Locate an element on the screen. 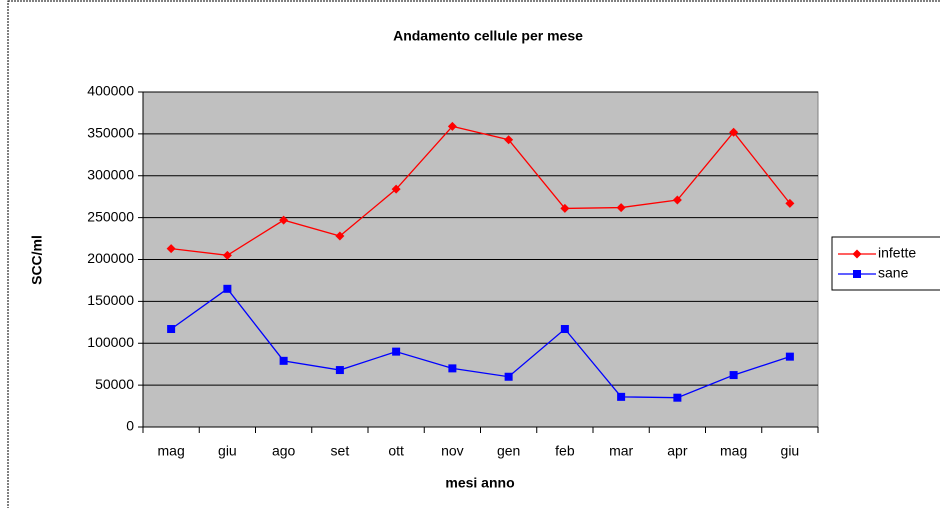  x-tick-label: ott is located at coordinates (396, 451).